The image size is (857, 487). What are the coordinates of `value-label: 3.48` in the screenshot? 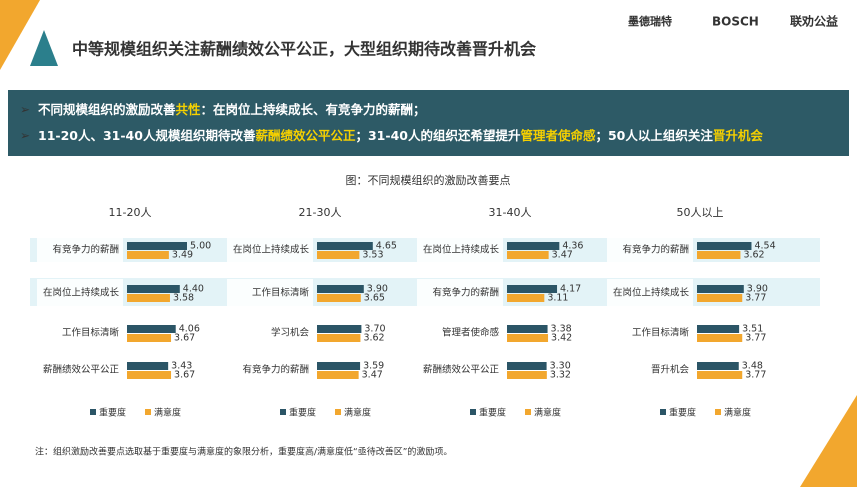 It's located at (752, 366).